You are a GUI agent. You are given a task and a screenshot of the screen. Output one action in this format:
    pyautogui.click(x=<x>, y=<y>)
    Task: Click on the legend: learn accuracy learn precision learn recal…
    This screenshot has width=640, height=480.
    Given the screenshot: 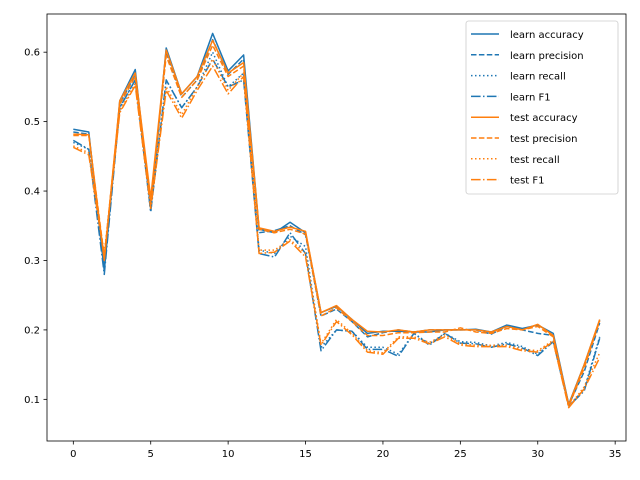 What is the action you would take?
    pyautogui.click(x=542, y=107)
    